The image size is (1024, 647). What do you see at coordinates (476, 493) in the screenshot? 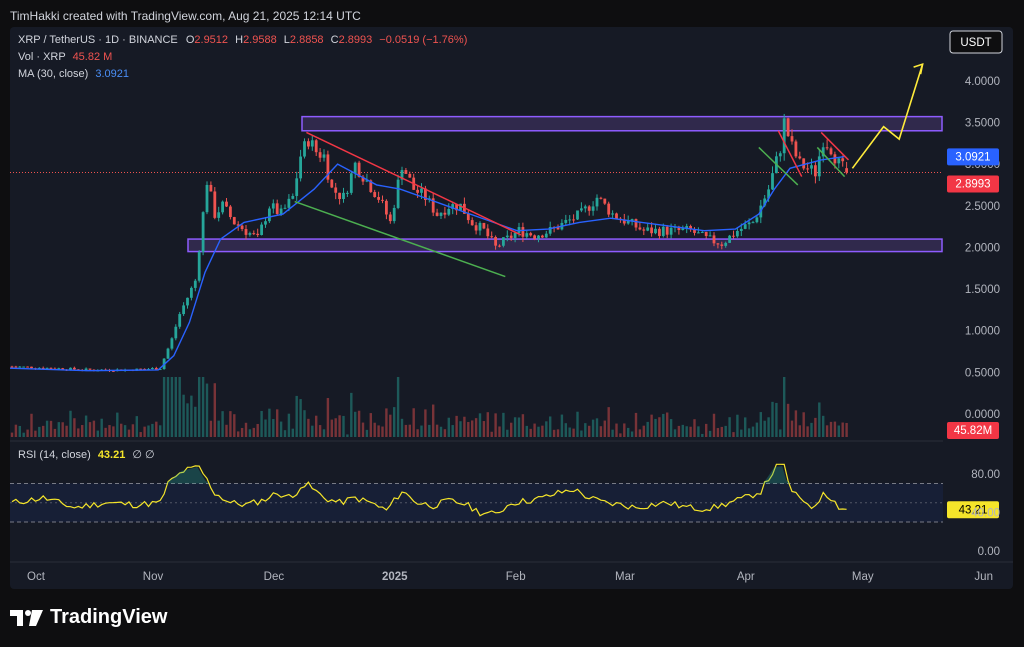
I see `rsi-layer` at bounding box center [476, 493].